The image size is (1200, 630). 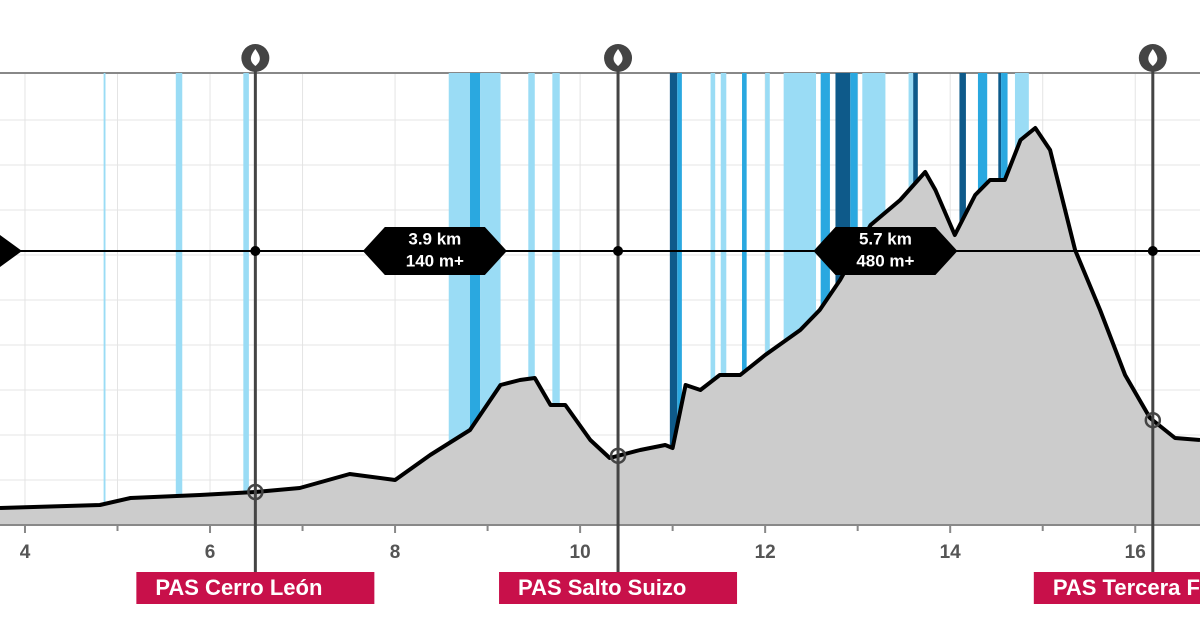 I want to click on x-tick-label: 8, so click(x=395, y=552).